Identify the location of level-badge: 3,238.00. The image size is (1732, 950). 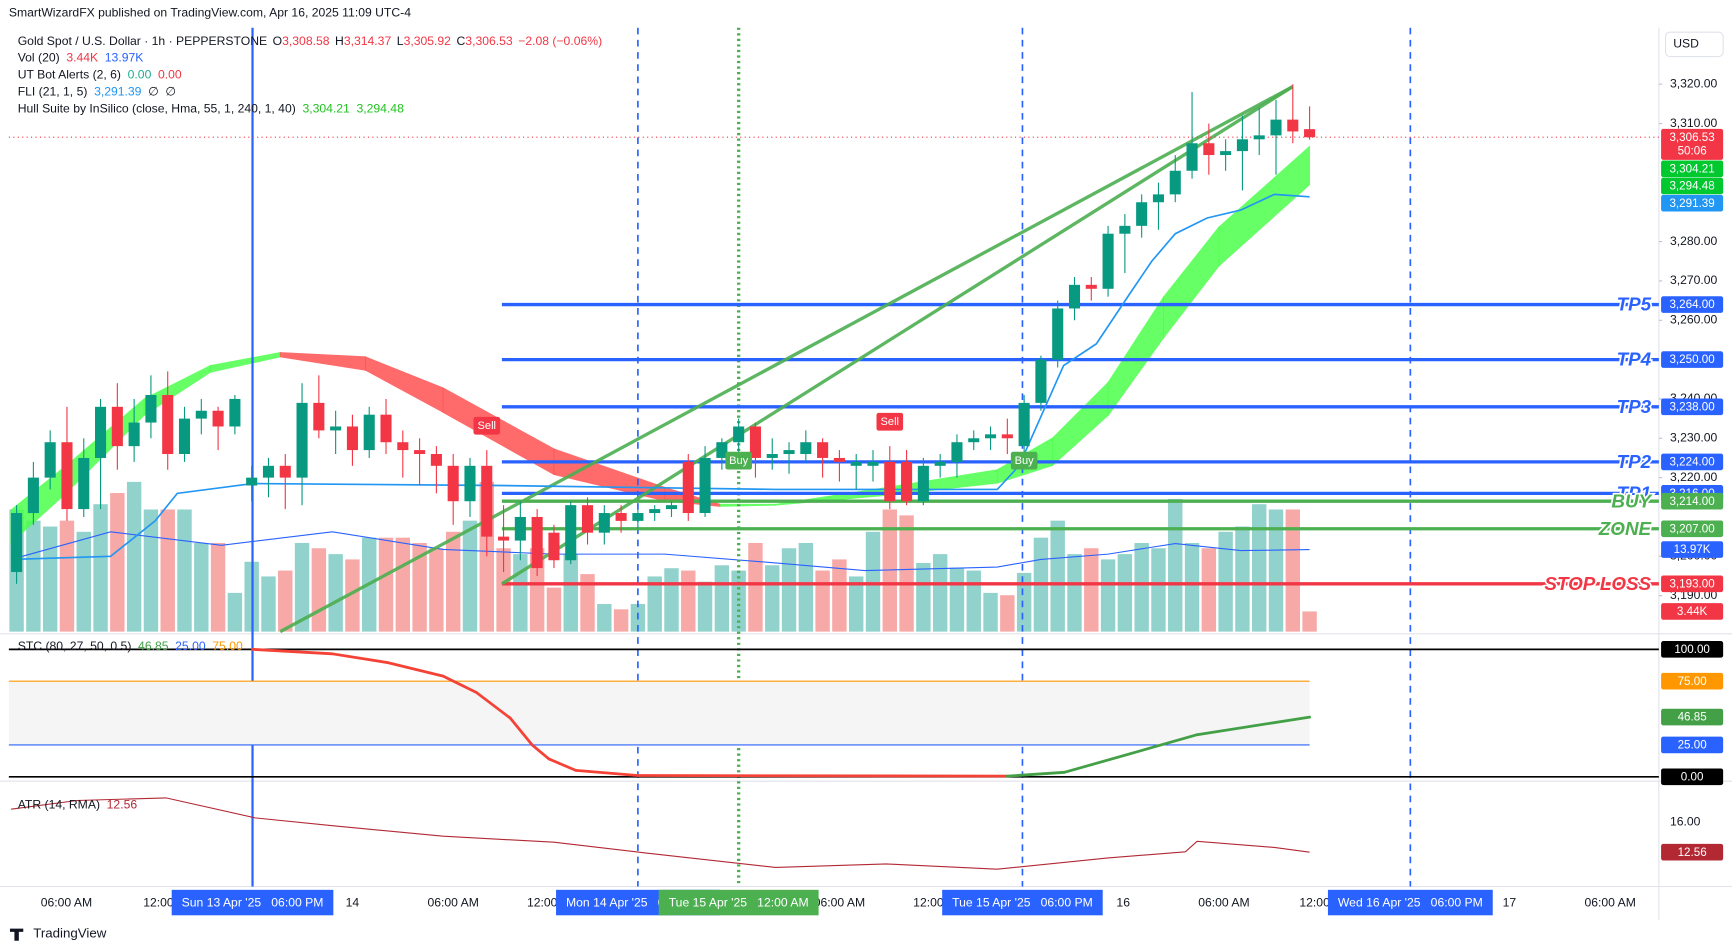
(1692, 406).